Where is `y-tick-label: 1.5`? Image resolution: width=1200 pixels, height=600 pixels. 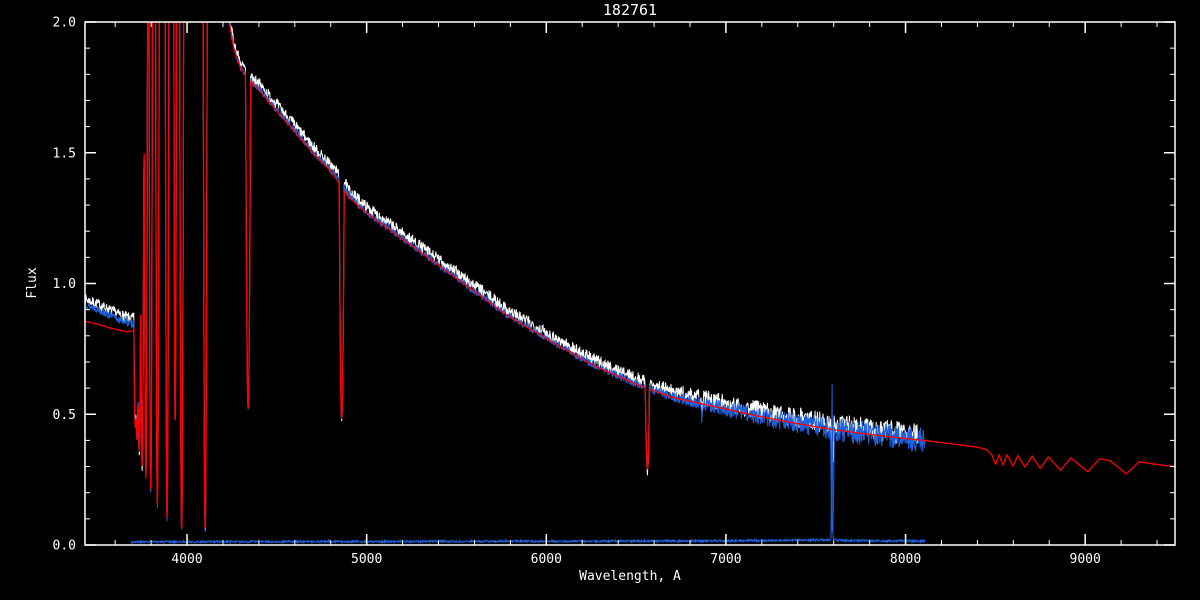 y-tick-label: 1.5 is located at coordinates (64, 153).